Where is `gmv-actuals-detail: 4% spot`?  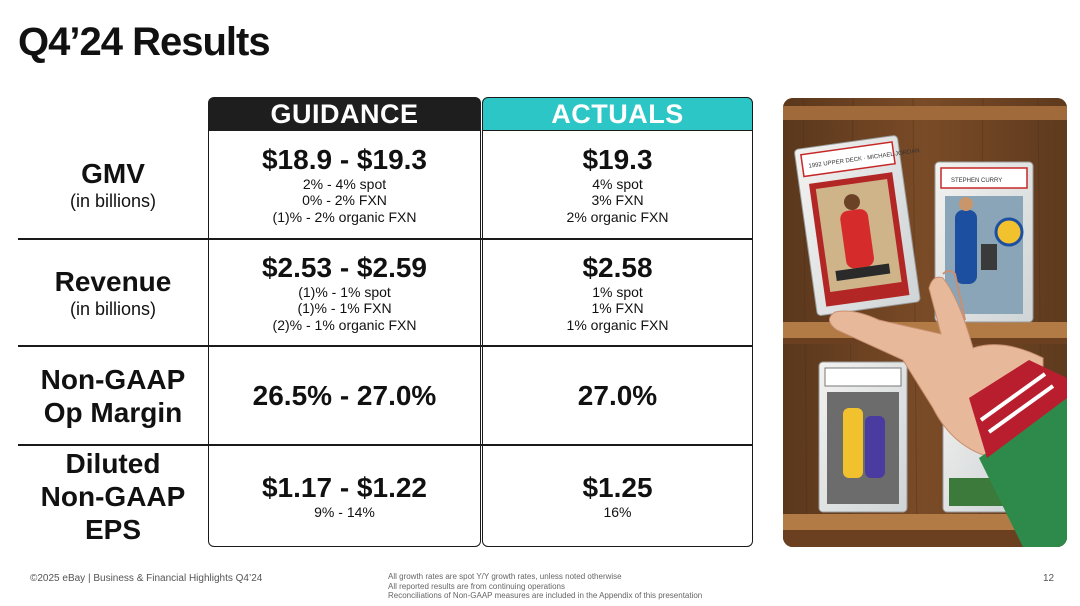
gmv-actuals-detail: 4% spot is located at coordinates (617, 183).